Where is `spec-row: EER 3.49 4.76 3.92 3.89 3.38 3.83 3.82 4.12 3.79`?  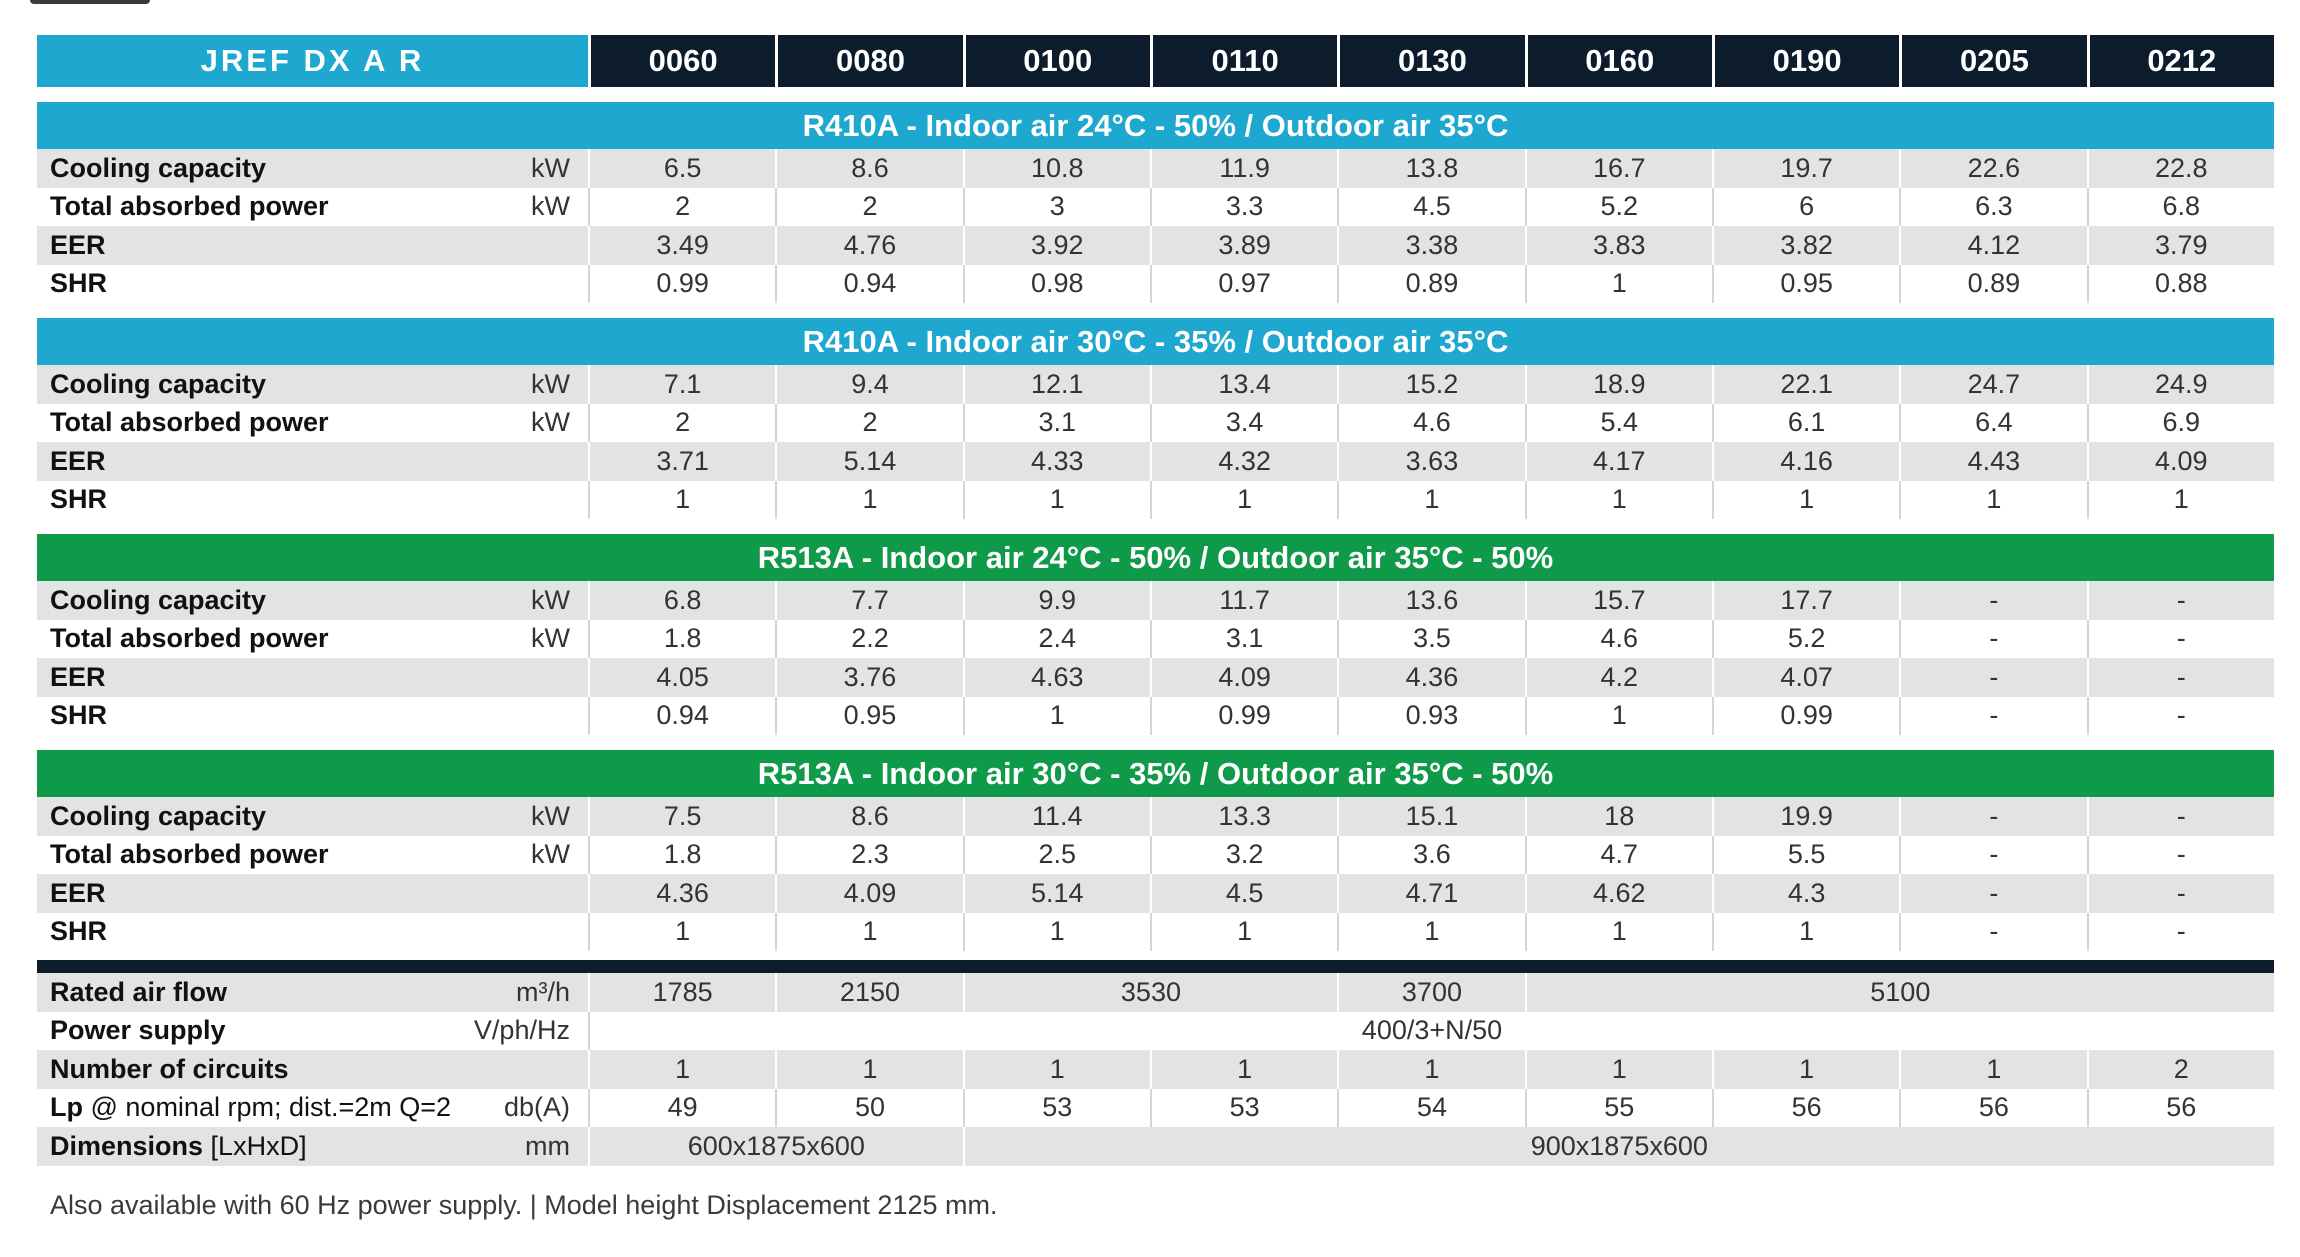 spec-row: EER 3.49 4.76 3.92 3.89 3.38 3.83 3.82 4.12 3.79 is located at coordinates (1155, 245).